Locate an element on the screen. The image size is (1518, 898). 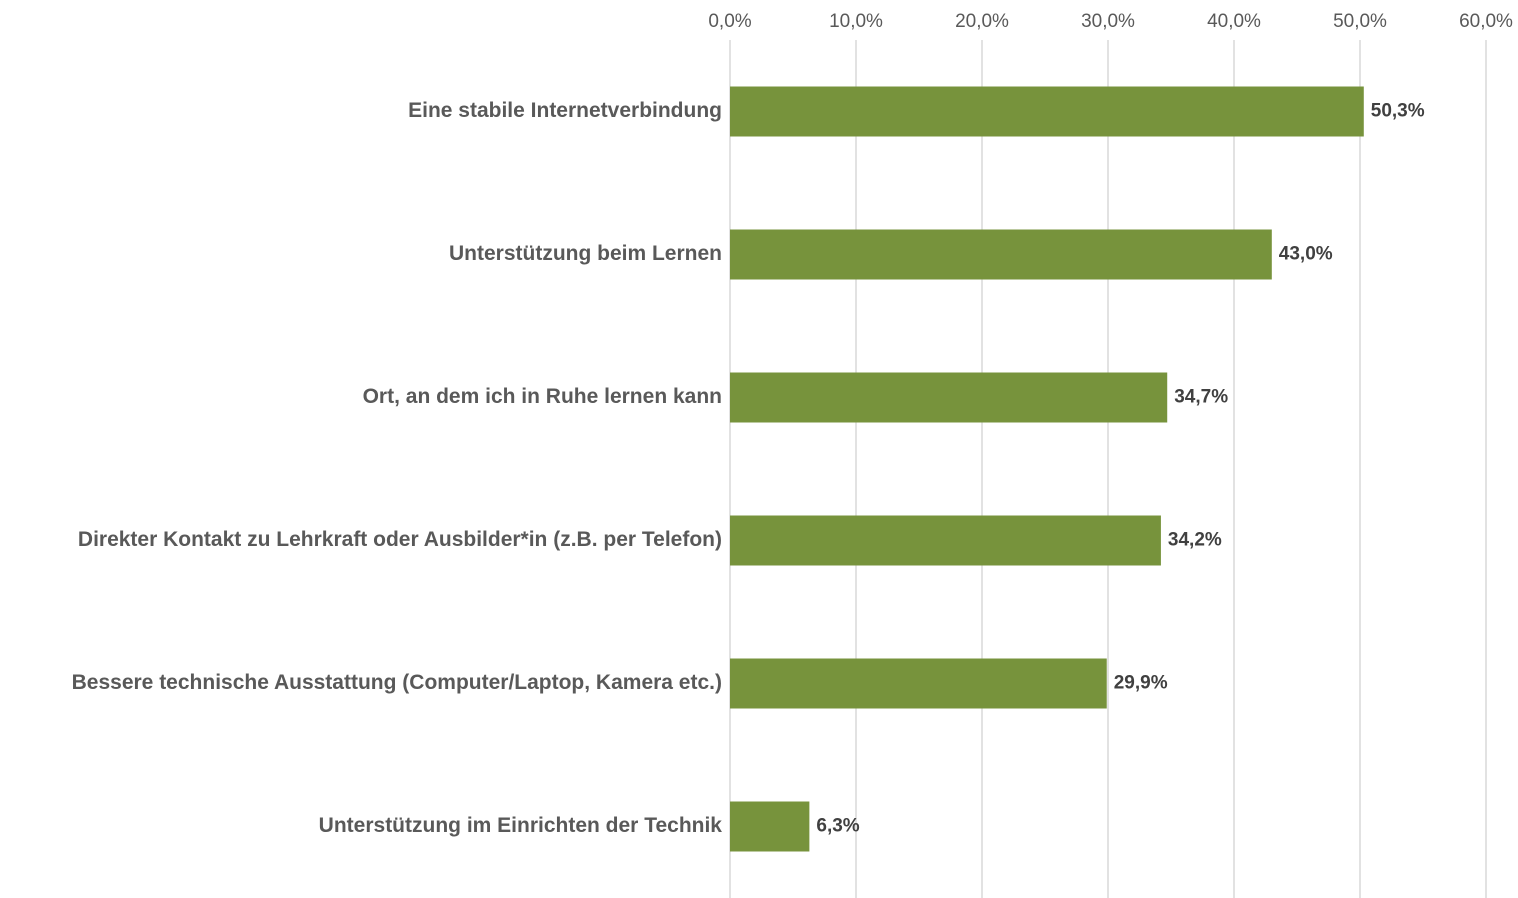
y-tick-label: Unterstützung im Einrichten der Technik is located at coordinates (521, 825).